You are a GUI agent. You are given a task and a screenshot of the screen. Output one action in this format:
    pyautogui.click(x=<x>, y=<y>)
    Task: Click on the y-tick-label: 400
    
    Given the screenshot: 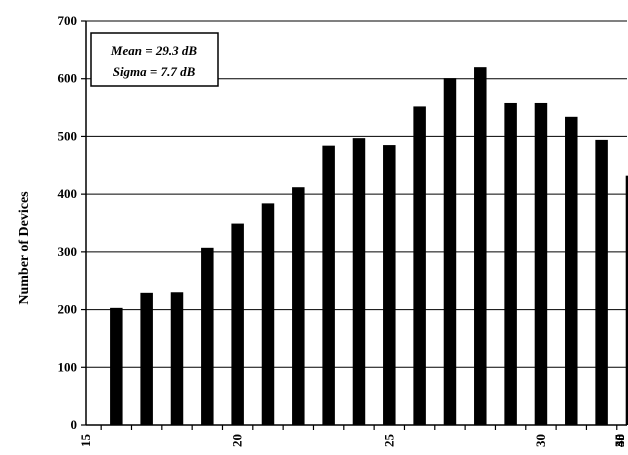 What is the action you would take?
    pyautogui.click(x=68, y=193)
    